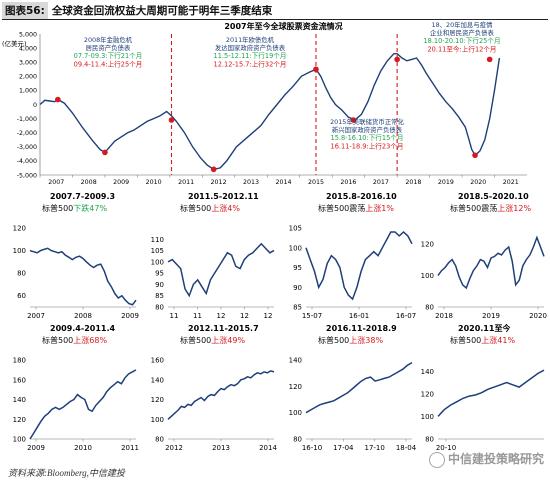 The image size is (550, 480). Describe the element at coordinates (462, 32) in the screenshot. I see `annotation-heading: 企业和居民资产负债表` at that location.